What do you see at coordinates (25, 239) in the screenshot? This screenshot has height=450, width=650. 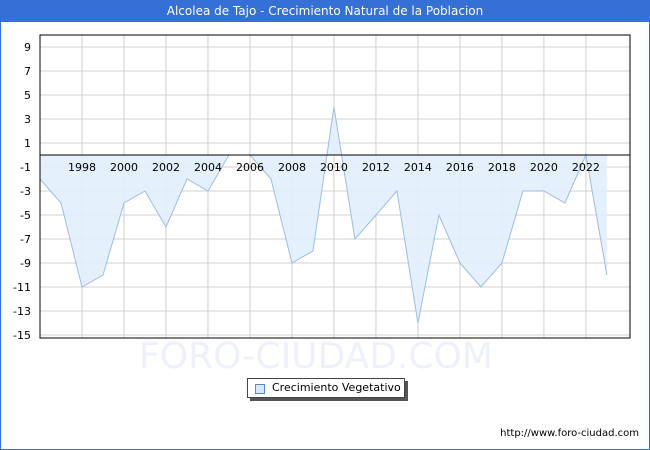 I see `y-tick-label: -7` at bounding box center [25, 239].